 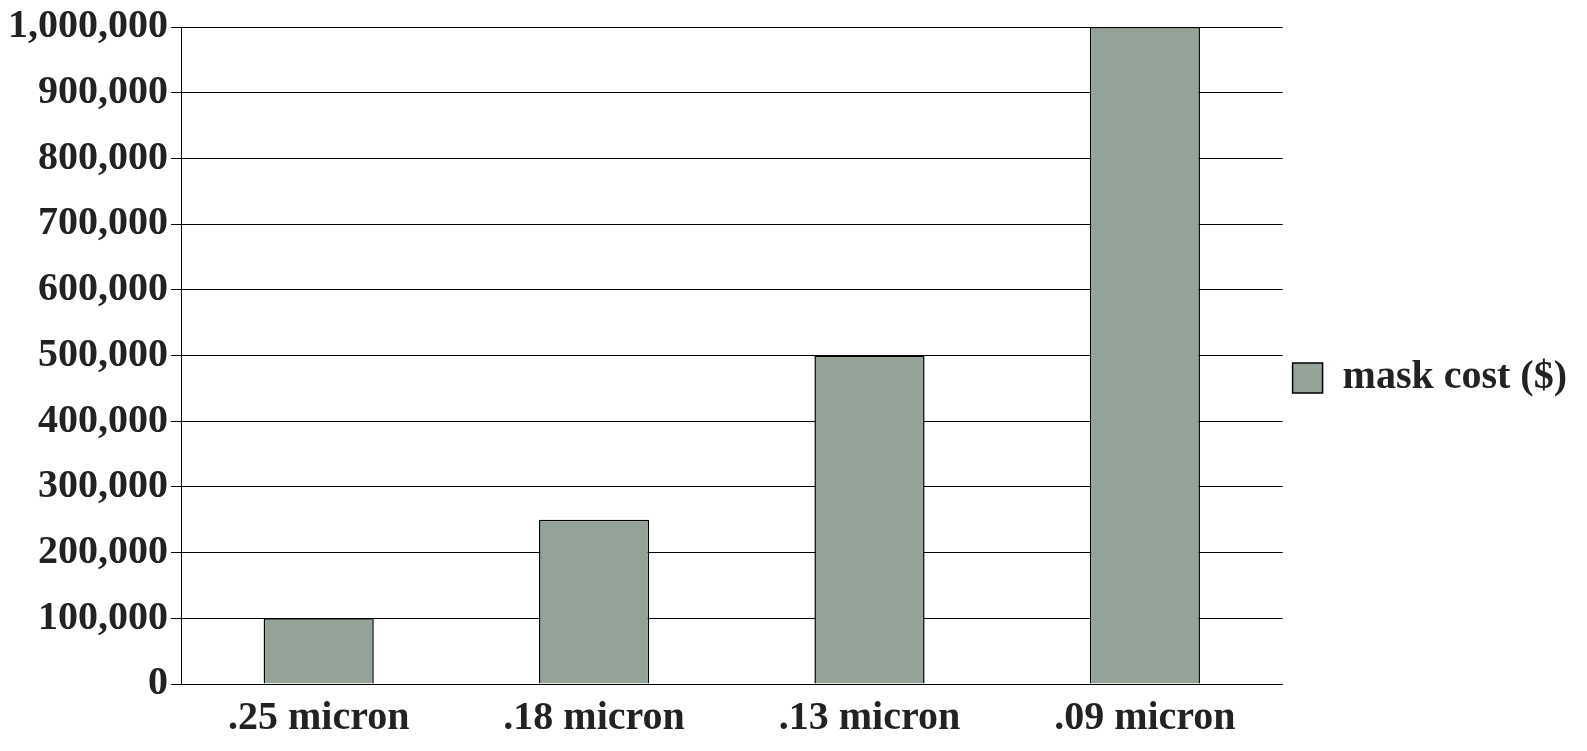 I want to click on y-tick-label: 800,000, so click(x=103, y=155).